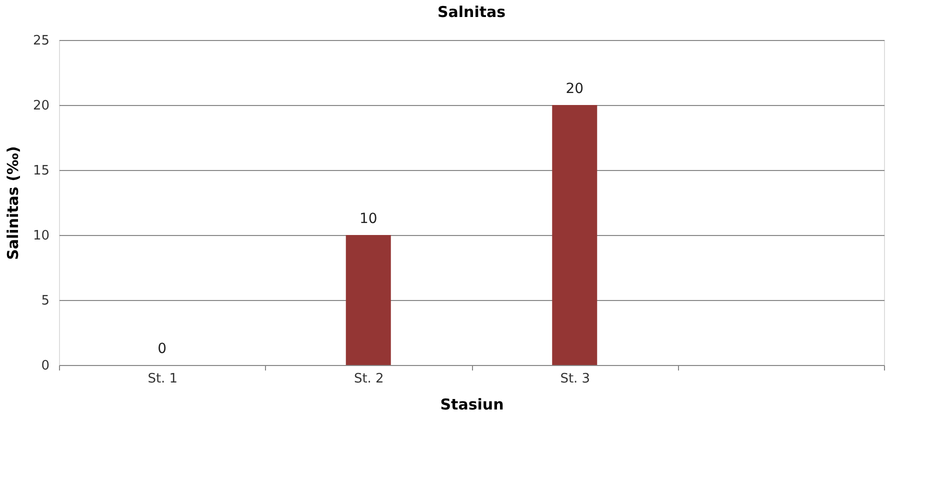 The image size is (939, 479). Describe the element at coordinates (45, 366) in the screenshot. I see `y-tick-label: 0` at that location.